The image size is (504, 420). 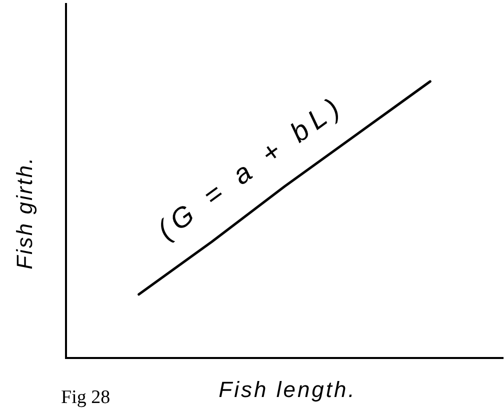 What do you see at coordinates (25, 213) in the screenshot?
I see `y-axis-title: Fish girth.` at bounding box center [25, 213].